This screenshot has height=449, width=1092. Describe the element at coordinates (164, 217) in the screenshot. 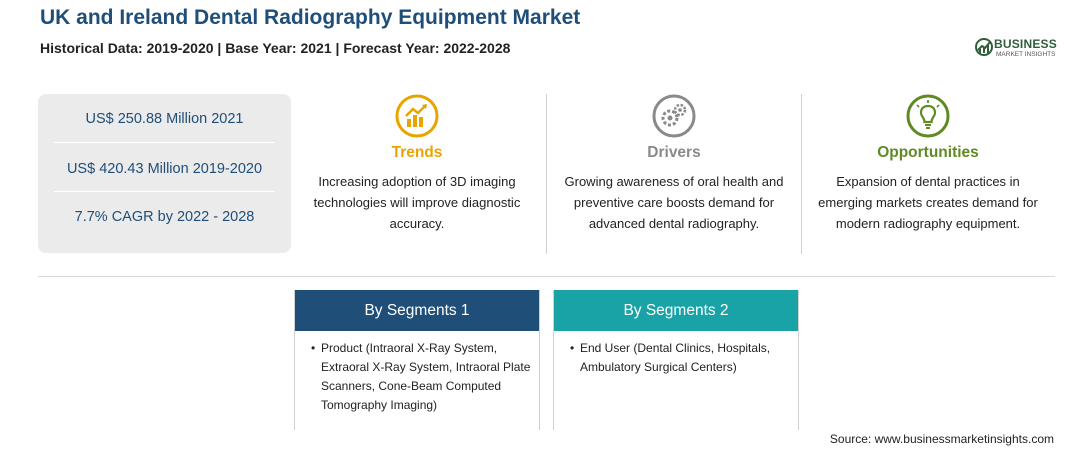

I see `stat-cagr: 7.7% CAGR by 2022 - 2028` at that location.